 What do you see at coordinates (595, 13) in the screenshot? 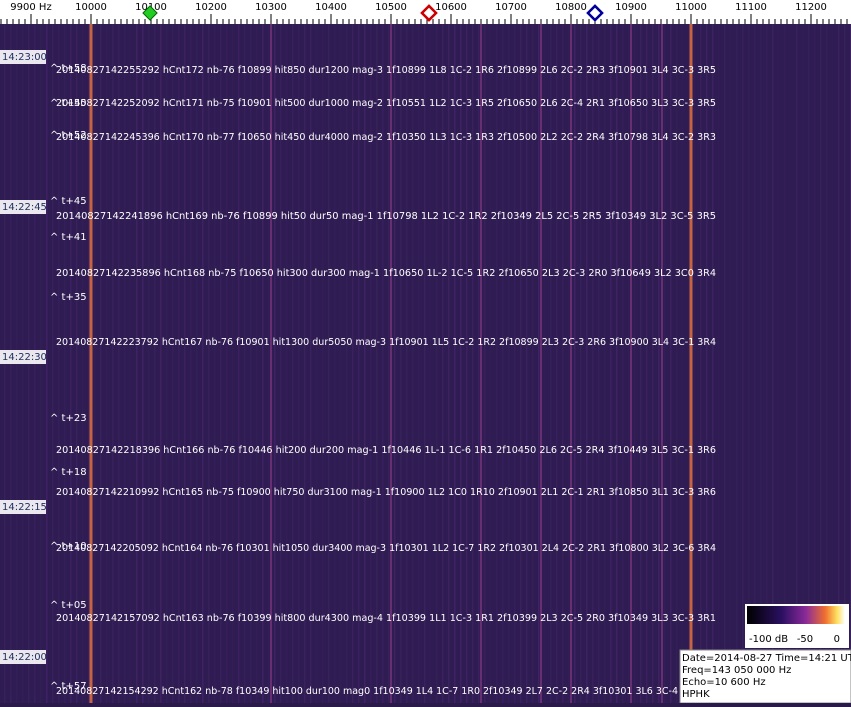
I see `marker-blue` at bounding box center [595, 13].